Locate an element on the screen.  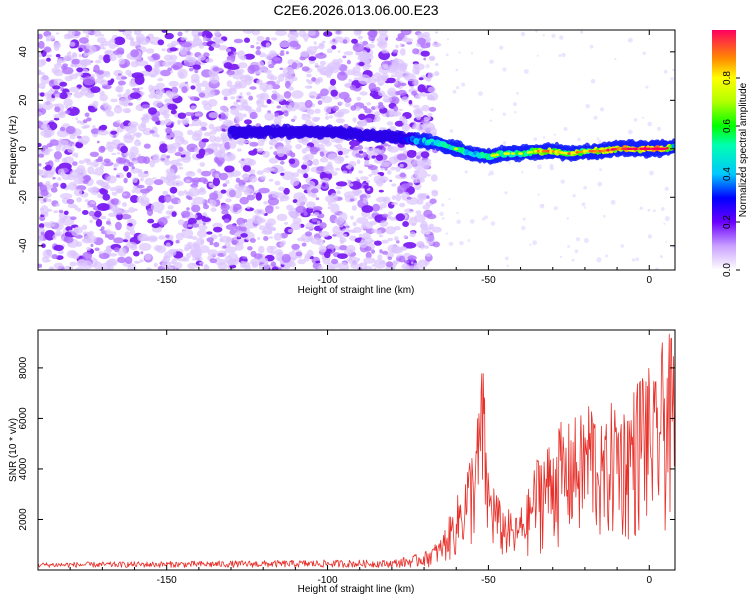
signal-peak is located at coordinates (626, 149).